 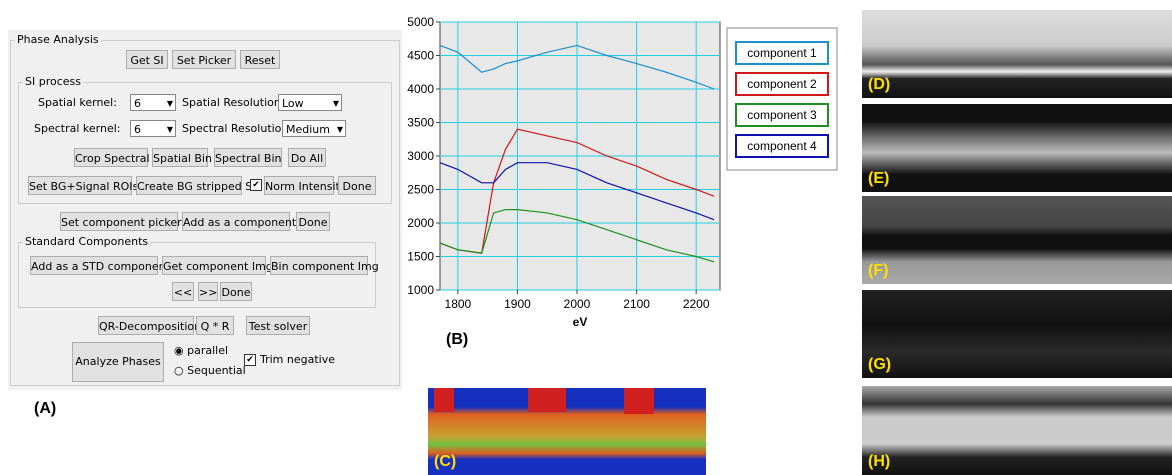 What do you see at coordinates (310, 103) in the screenshot?
I see `select: Low` at bounding box center [310, 103].